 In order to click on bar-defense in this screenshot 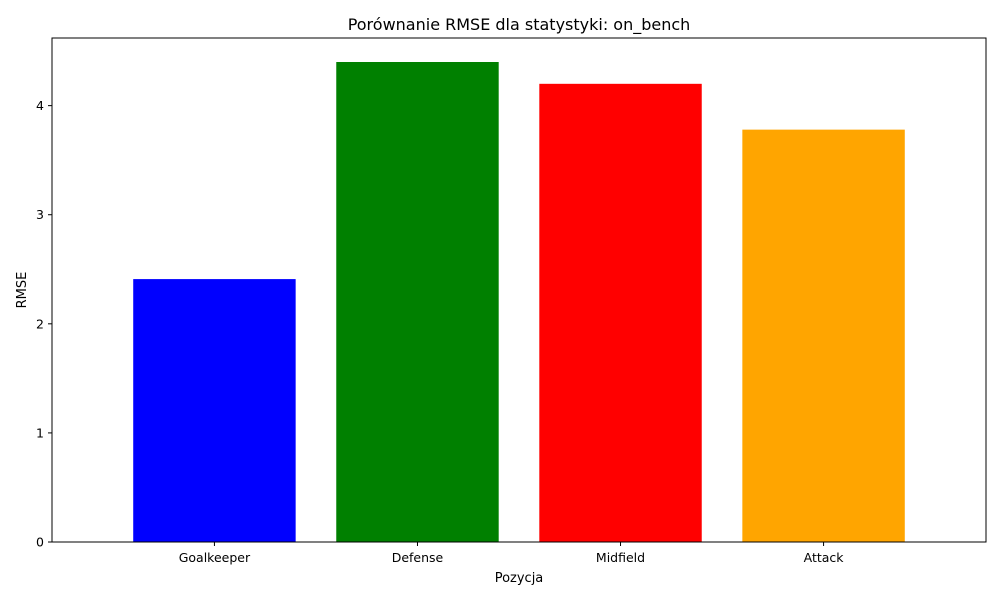, I will do `click(417, 302)`.